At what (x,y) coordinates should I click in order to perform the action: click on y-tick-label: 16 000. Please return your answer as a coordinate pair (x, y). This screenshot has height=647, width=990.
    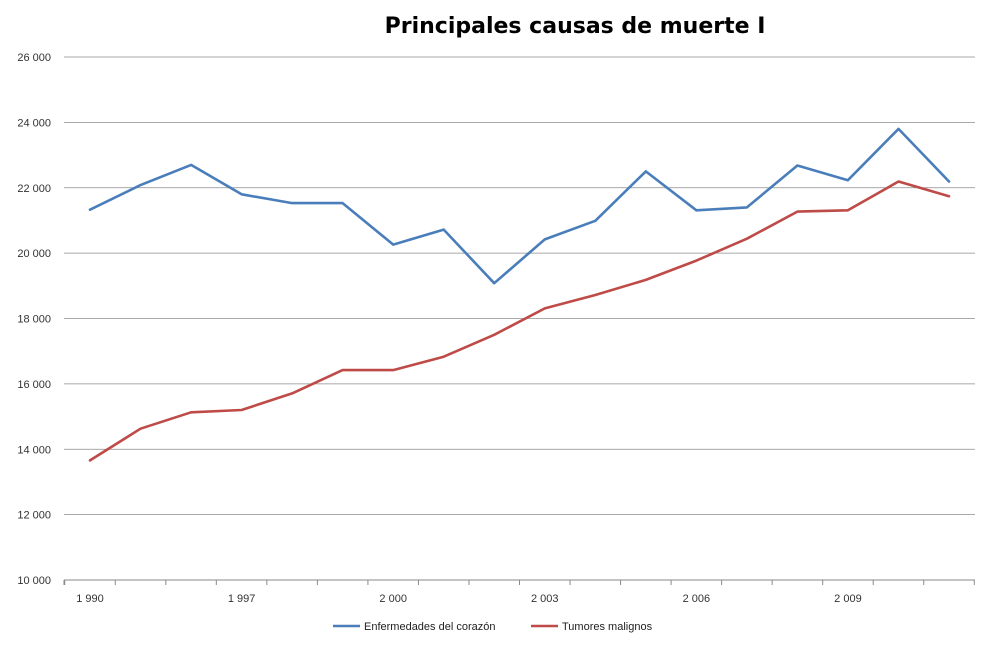
    Looking at the image, I should click on (34, 385).